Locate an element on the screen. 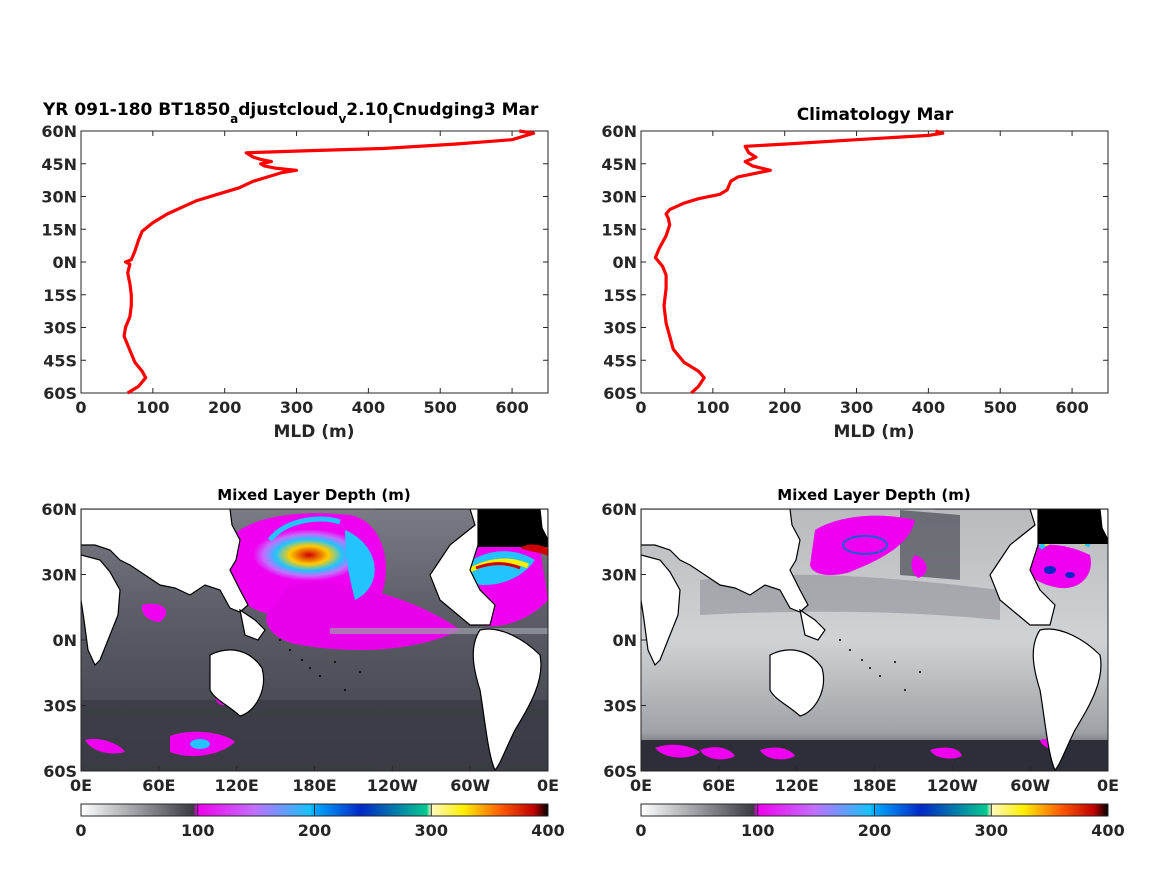  map-title-left: Mixed Layer Depth (m) is located at coordinates (313, 495).